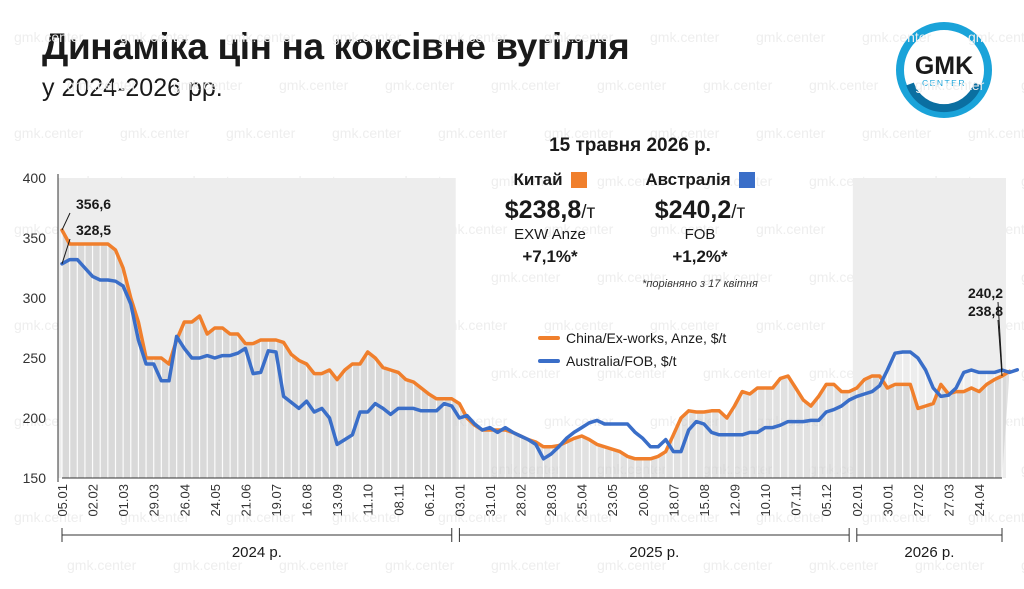 The image size is (1024, 589). Describe the element at coordinates (738, 212) in the screenshot. I see `australia-price-unit: /т` at that location.